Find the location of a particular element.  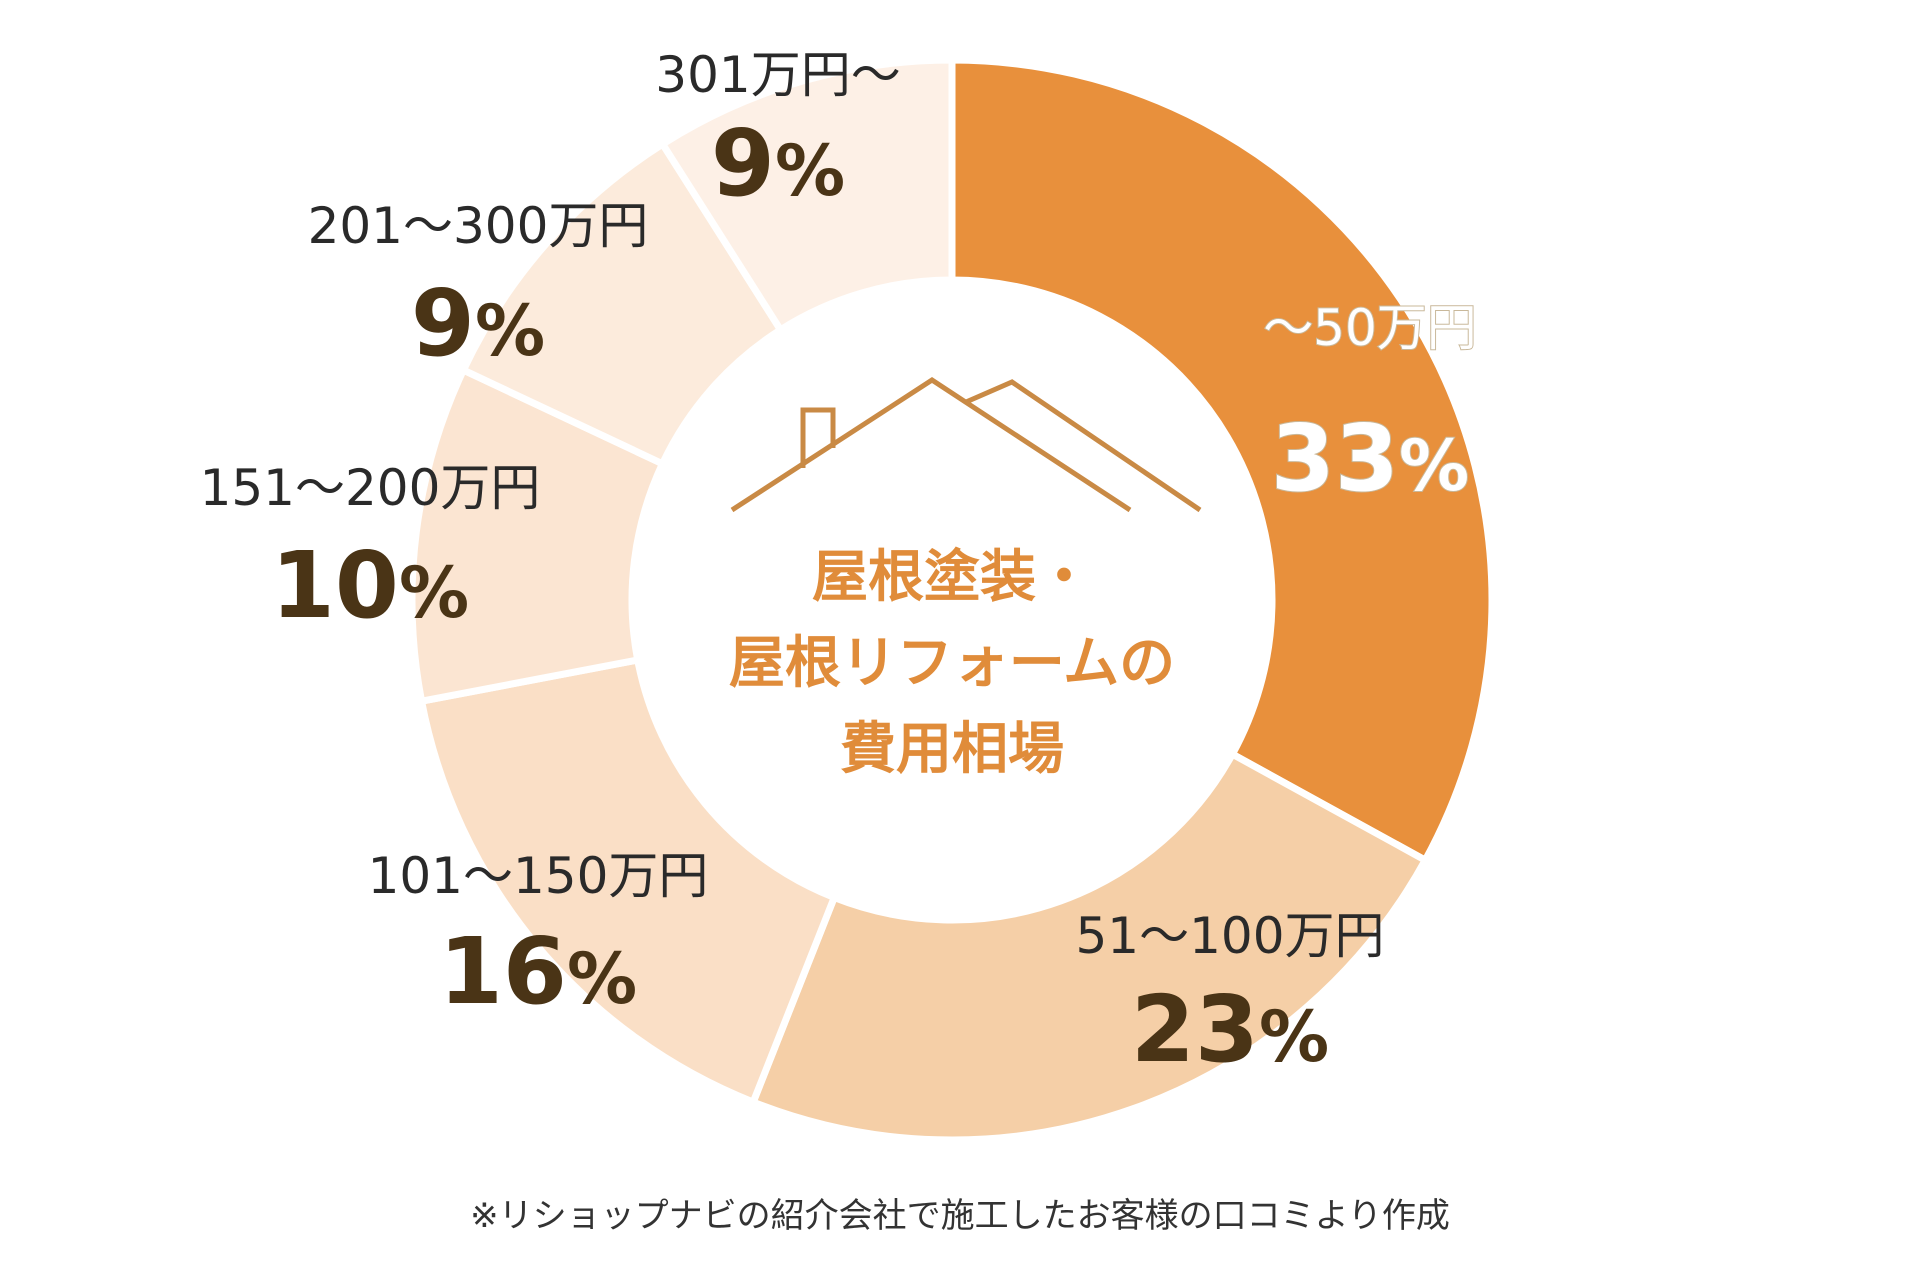

center-title: 屋根塗装・ 屋根リフォームの 費用相場 is located at coordinates (952, 663).